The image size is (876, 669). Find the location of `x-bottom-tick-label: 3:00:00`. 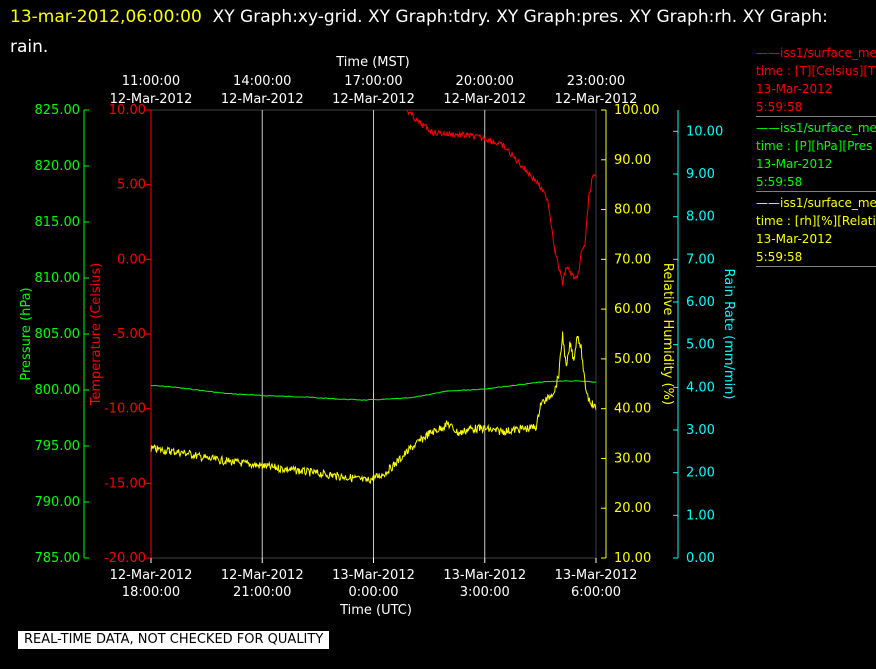

x-bottom-tick-label: 3:00:00 is located at coordinates (485, 592).